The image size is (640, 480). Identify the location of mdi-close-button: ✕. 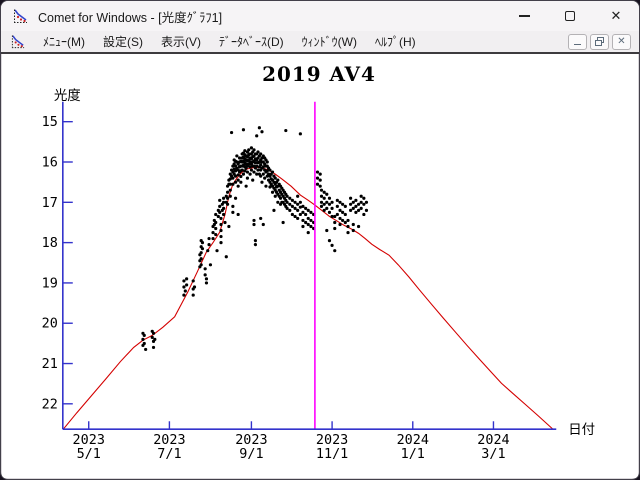
(621, 41).